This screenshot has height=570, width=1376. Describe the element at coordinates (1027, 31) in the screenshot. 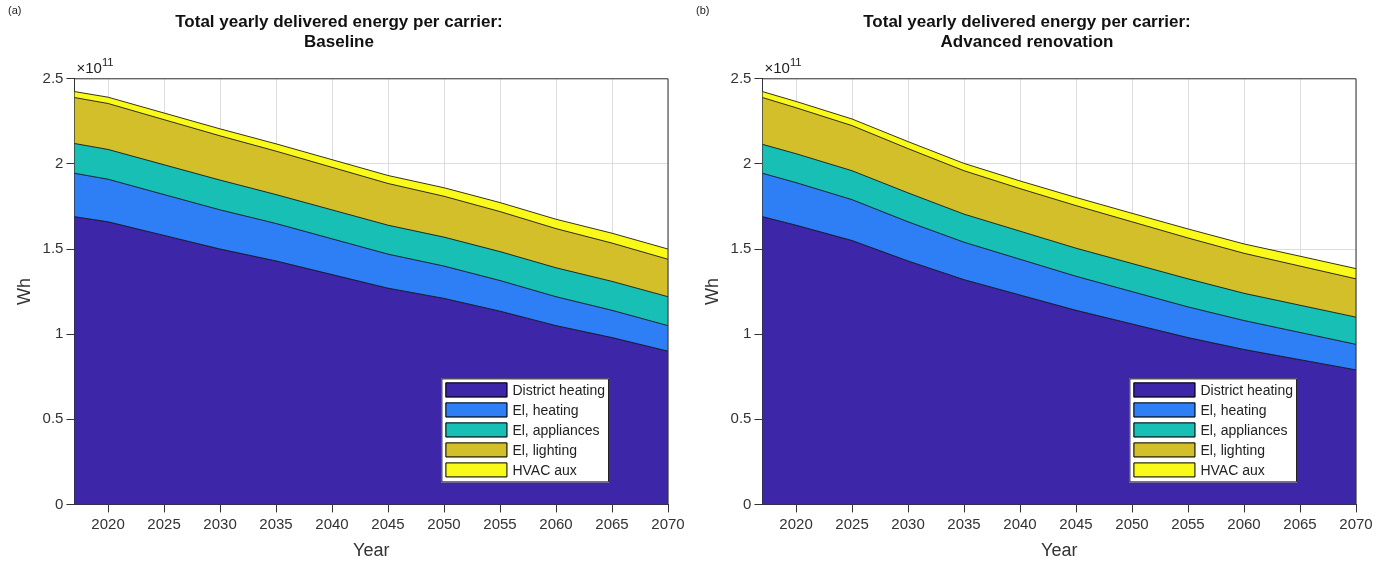

I see `chart-title: Total yearly delivered energy per carrier: Advanced renovation` at that location.